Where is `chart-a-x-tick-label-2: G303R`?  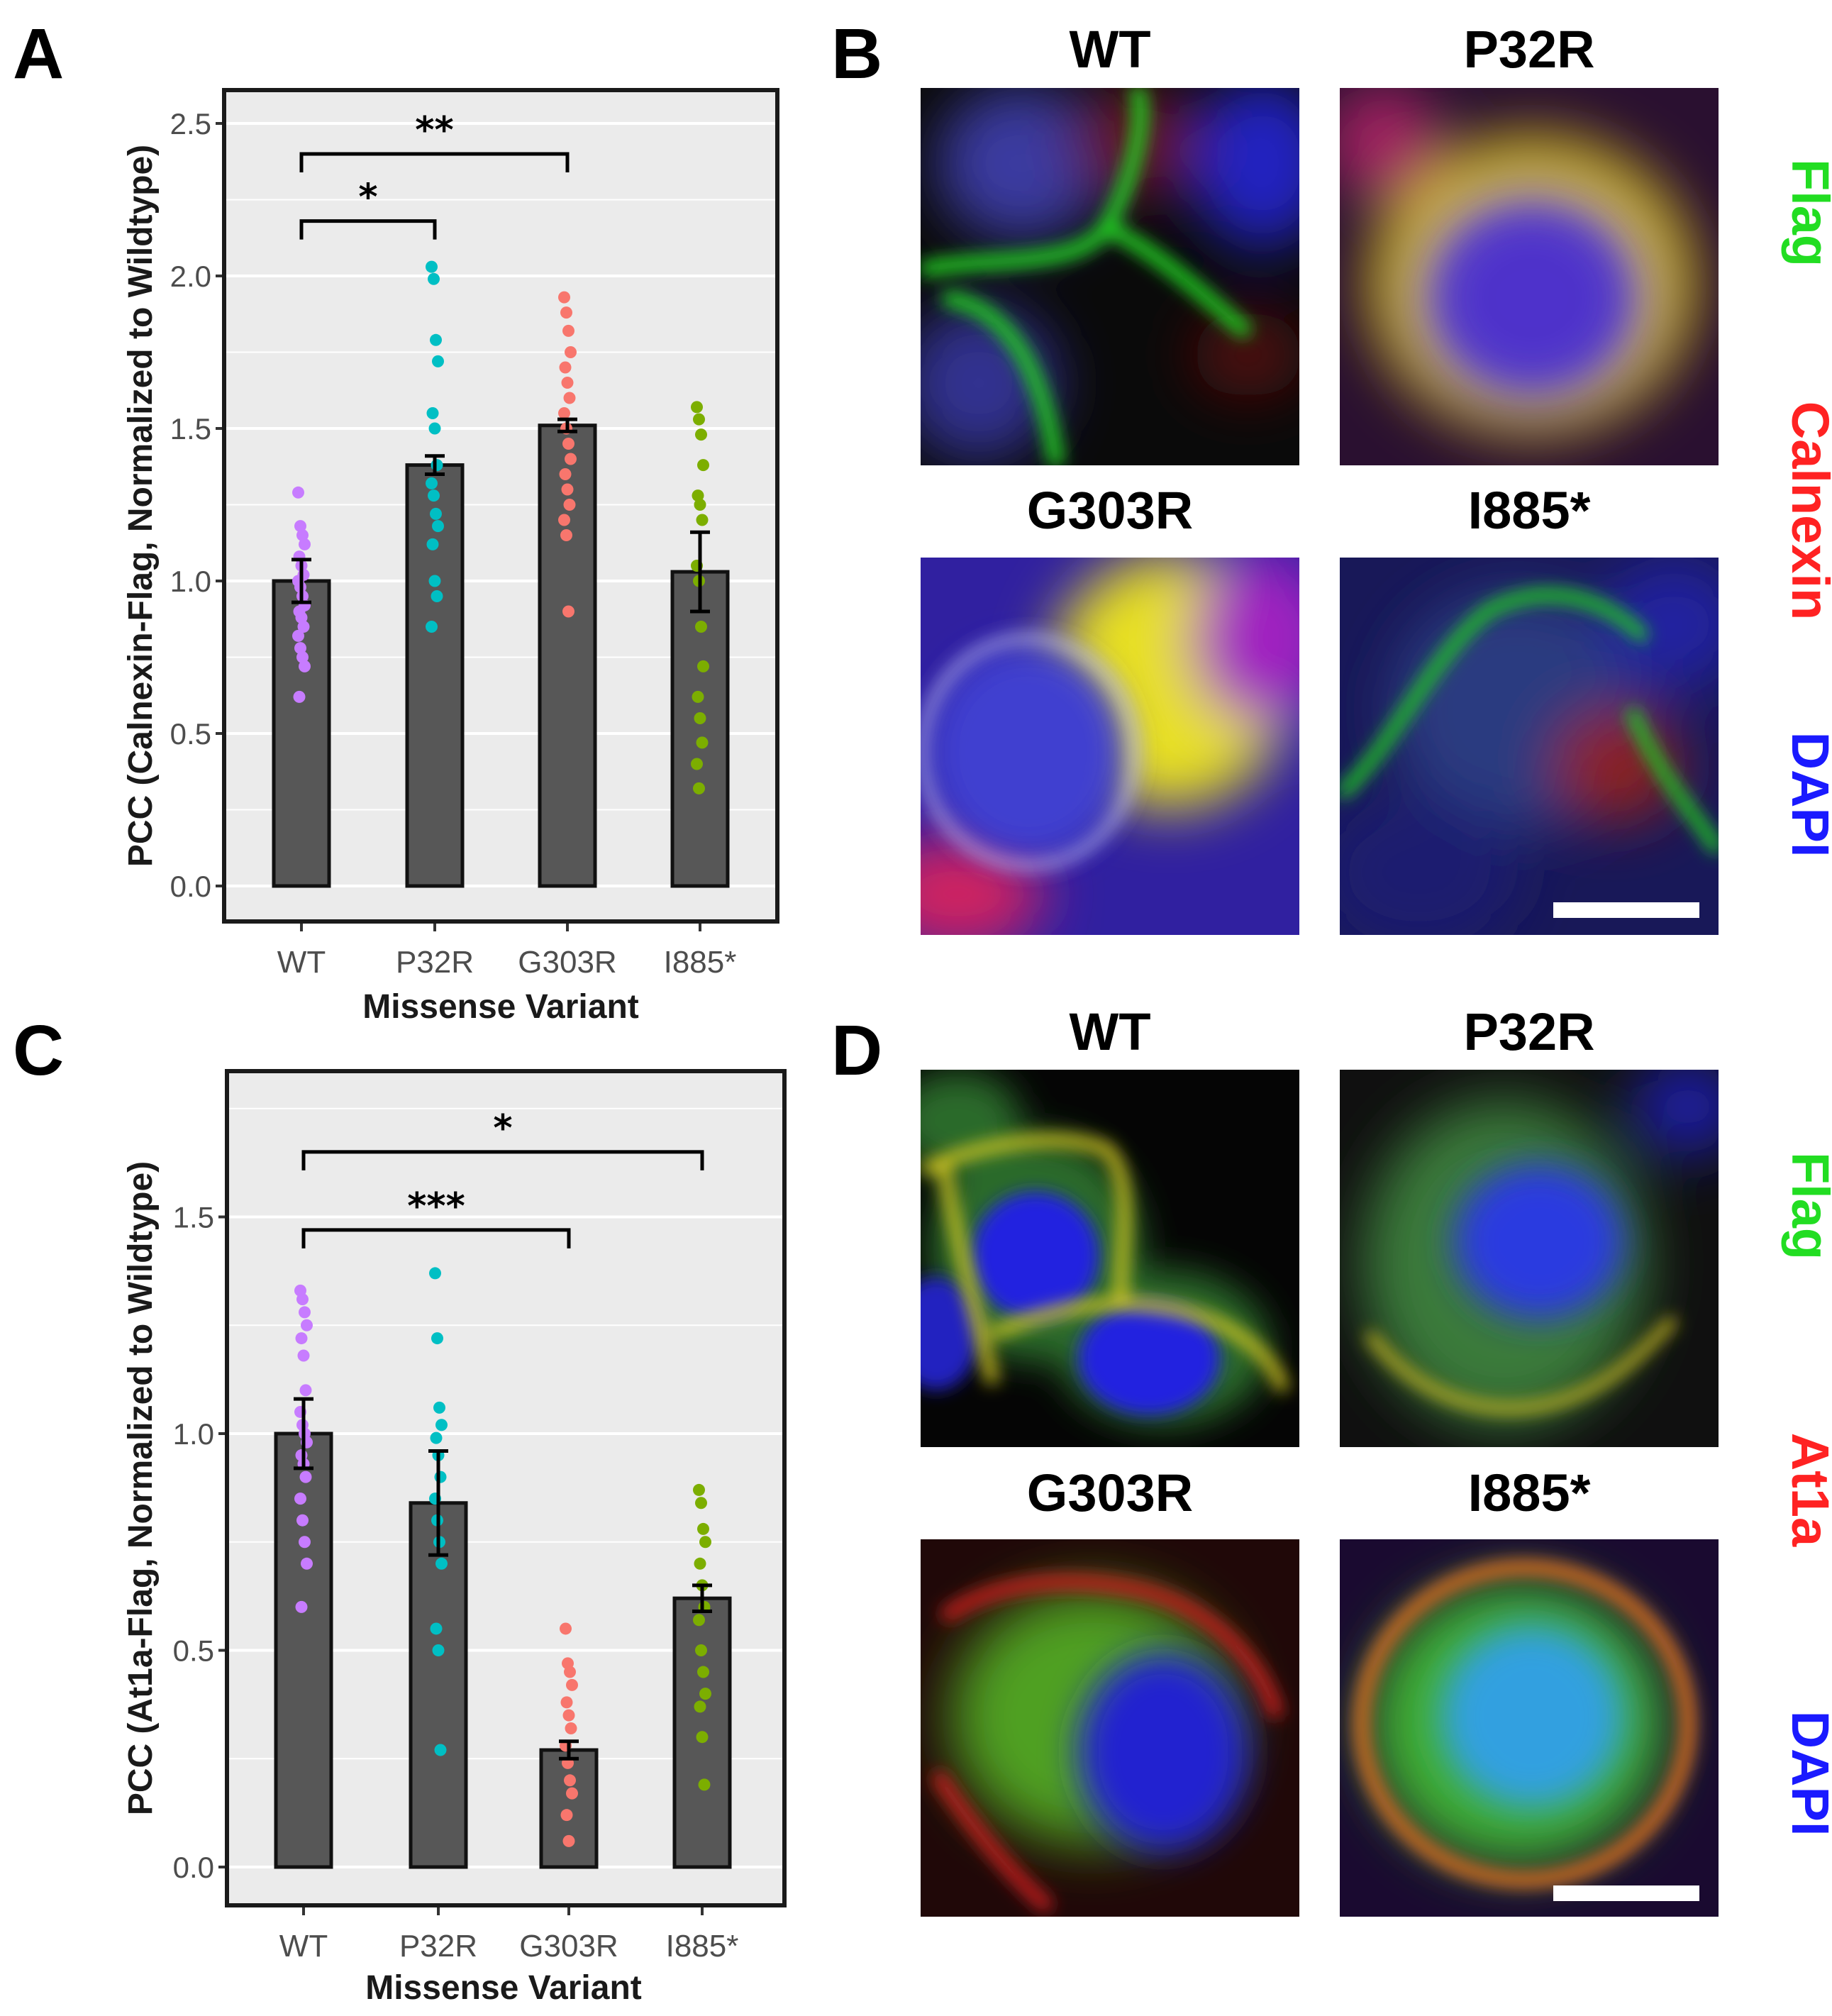 chart-a-x-tick-label-2: G303R is located at coordinates (567, 962).